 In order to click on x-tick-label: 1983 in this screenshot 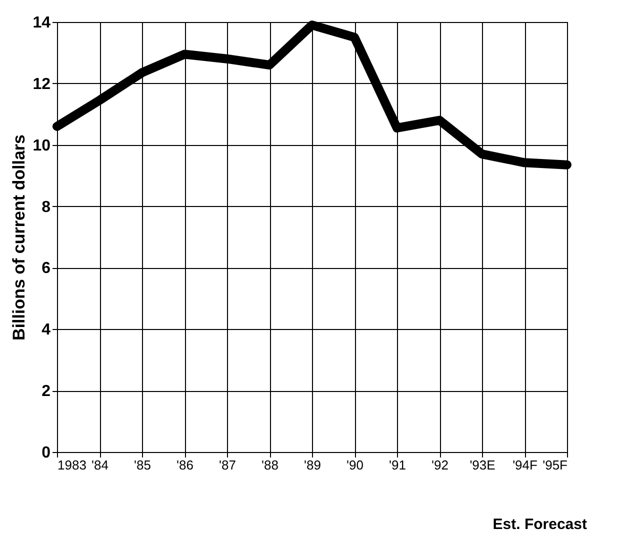, I will do `click(72, 465)`.